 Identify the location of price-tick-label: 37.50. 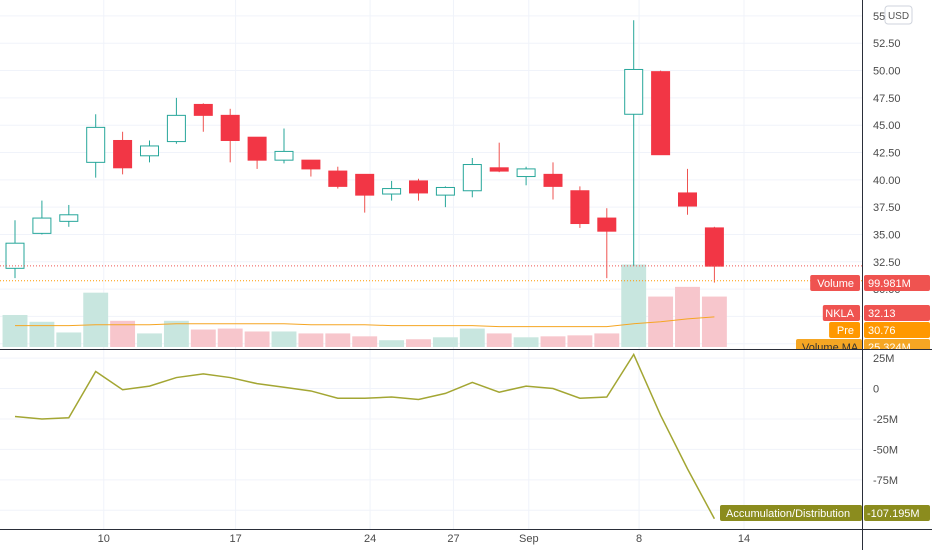
(887, 208).